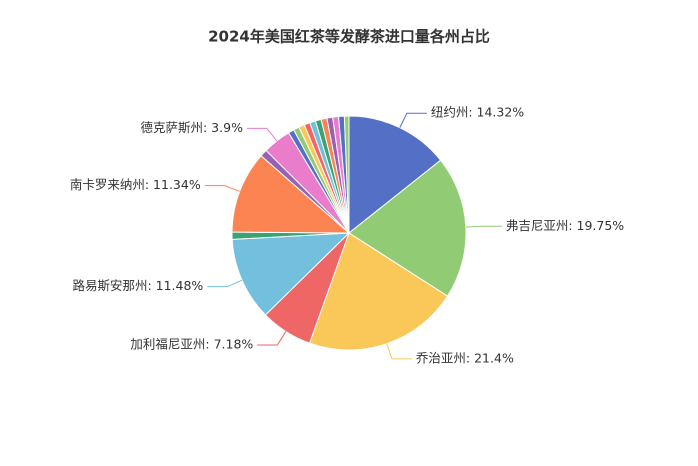  I want to click on data-label: 德克萨斯州: 3.9%, so click(192, 127).